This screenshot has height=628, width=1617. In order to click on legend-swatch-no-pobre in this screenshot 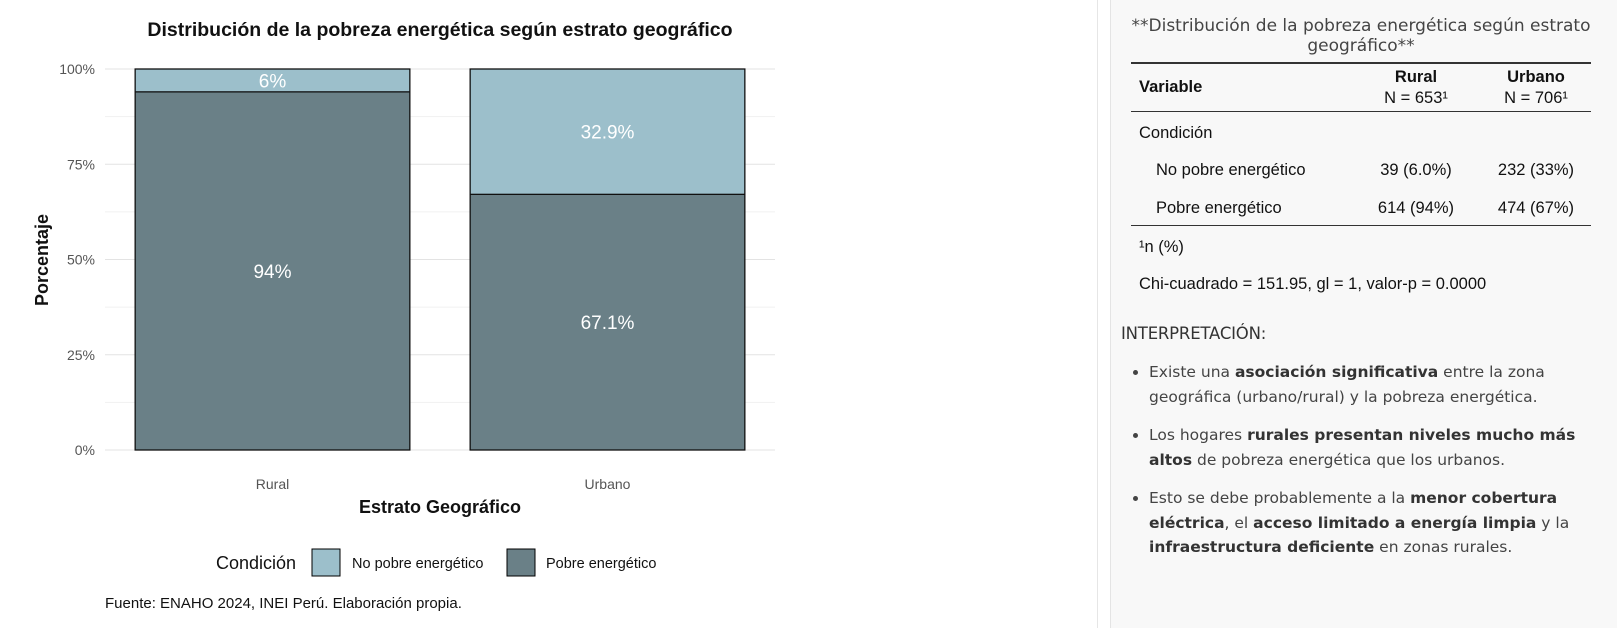, I will do `click(326, 562)`.